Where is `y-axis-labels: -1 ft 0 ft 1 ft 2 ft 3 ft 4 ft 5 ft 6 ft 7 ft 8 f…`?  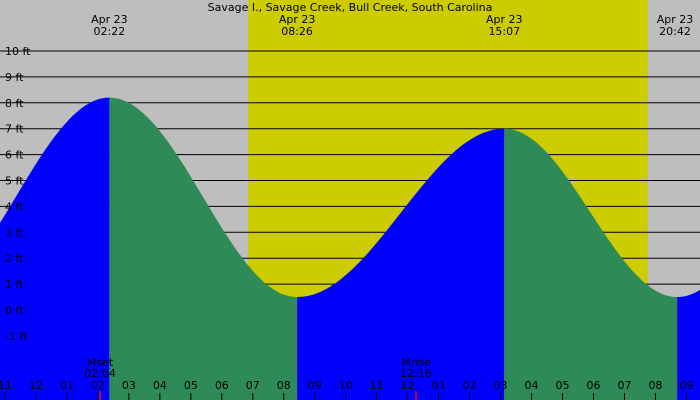 y-axis-labels: -1 ft 0 ft 1 ft 2 ft 3 ft 4 ft 5 ft 6 ft 7 ft 8 f… is located at coordinates (18, 194).